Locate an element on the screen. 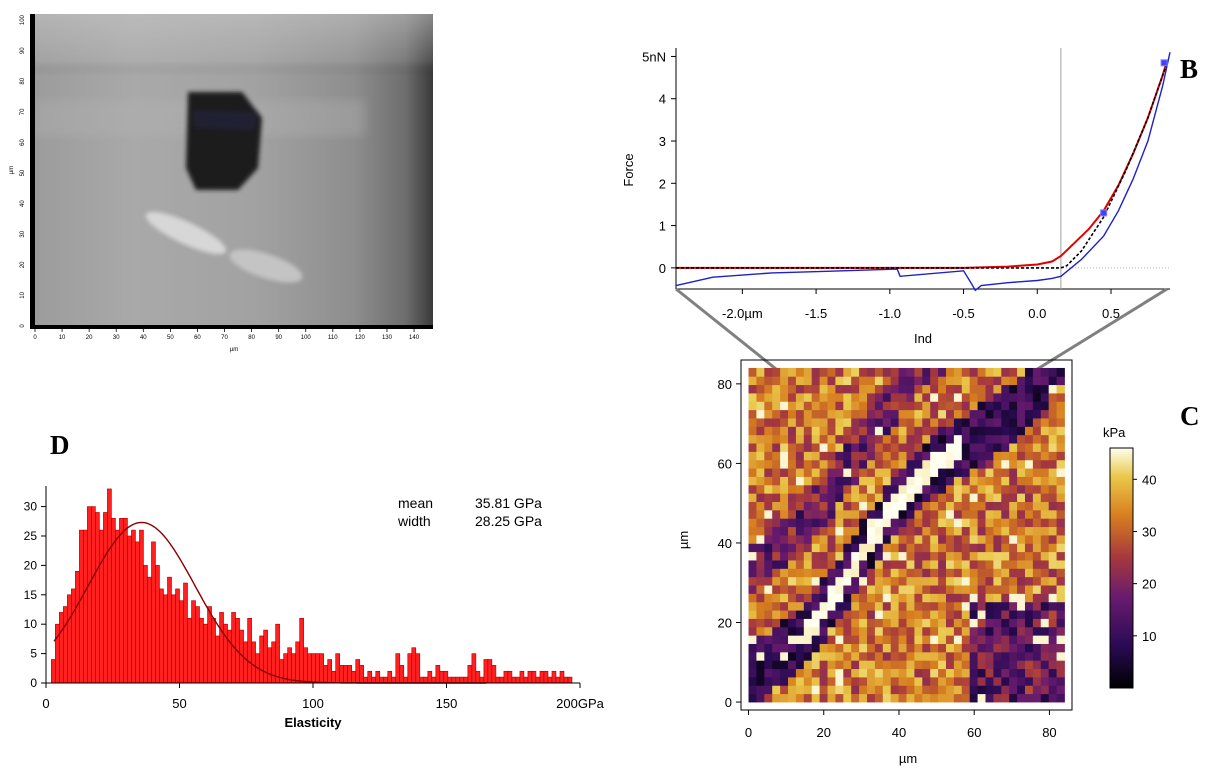  force-curve-y-tick-label: 2 is located at coordinates (662, 183).